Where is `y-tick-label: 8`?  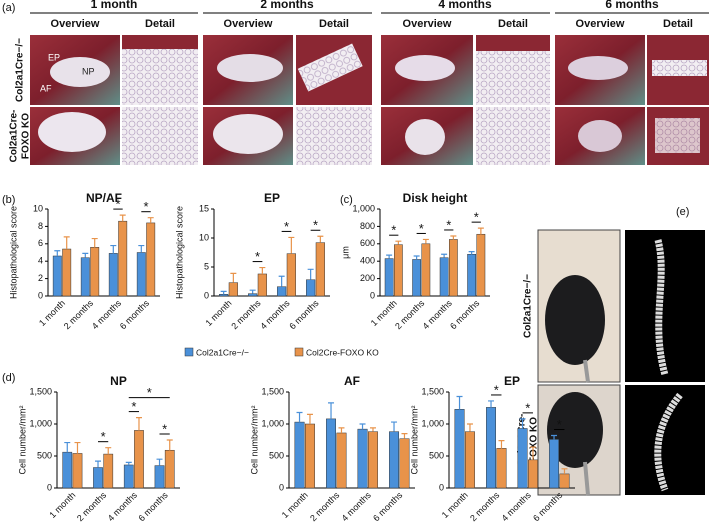
y-tick-label: 8 is located at coordinates (40, 226).